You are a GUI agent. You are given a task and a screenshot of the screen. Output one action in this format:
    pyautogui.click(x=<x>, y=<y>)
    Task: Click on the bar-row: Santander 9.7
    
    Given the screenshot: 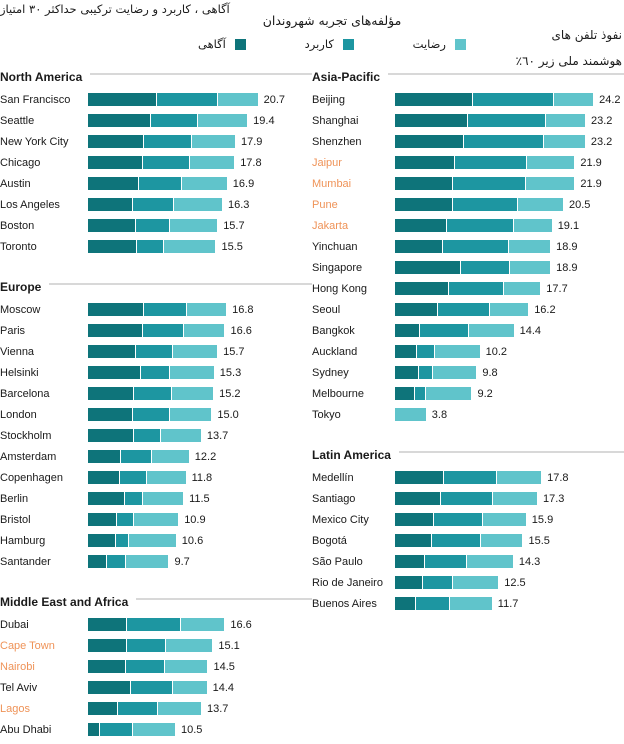 What is the action you would take?
    pyautogui.click(x=156, y=561)
    